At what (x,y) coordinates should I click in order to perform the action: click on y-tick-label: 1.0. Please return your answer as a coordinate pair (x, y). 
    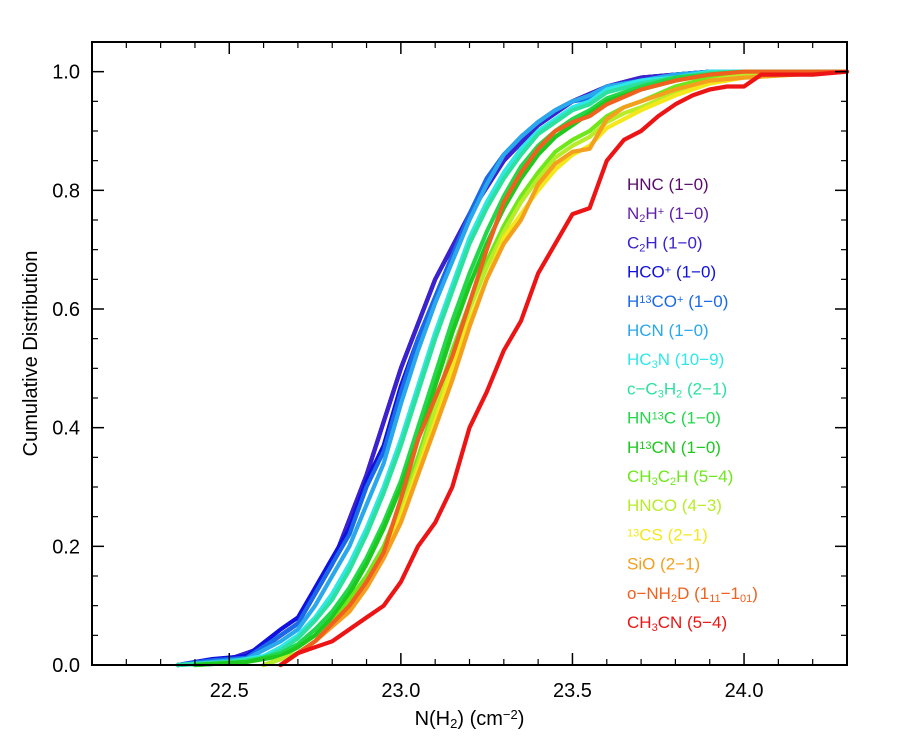
    Looking at the image, I should click on (66, 73).